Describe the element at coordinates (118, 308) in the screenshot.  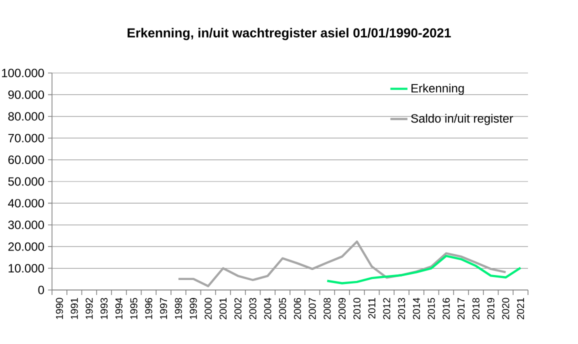
I see `x-tick-label: 1994` at that location.